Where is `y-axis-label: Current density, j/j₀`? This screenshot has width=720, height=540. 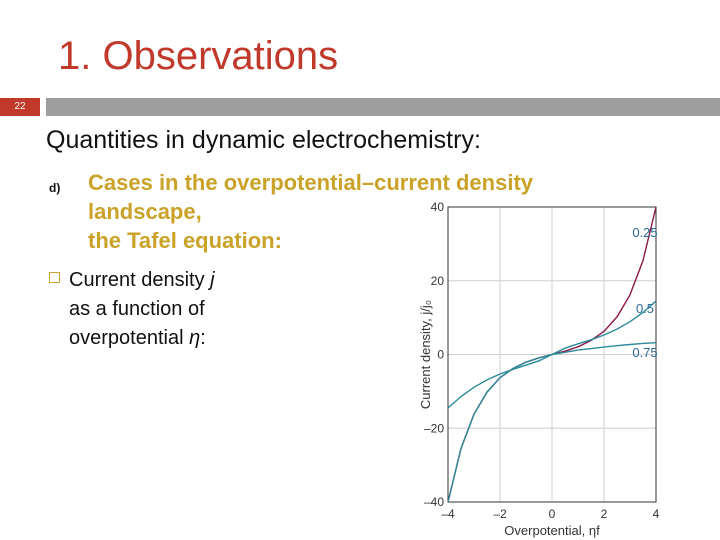 y-axis-label: Current density, j/j₀ is located at coordinates (425, 354).